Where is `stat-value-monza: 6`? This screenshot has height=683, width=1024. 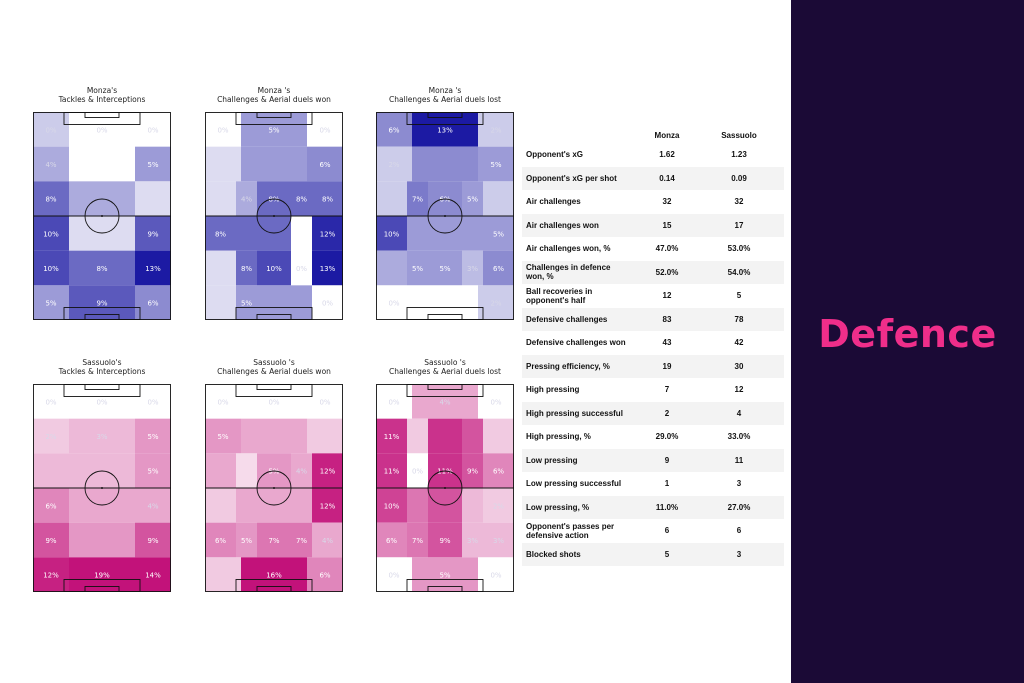 stat-value-monza: 6 is located at coordinates (667, 531).